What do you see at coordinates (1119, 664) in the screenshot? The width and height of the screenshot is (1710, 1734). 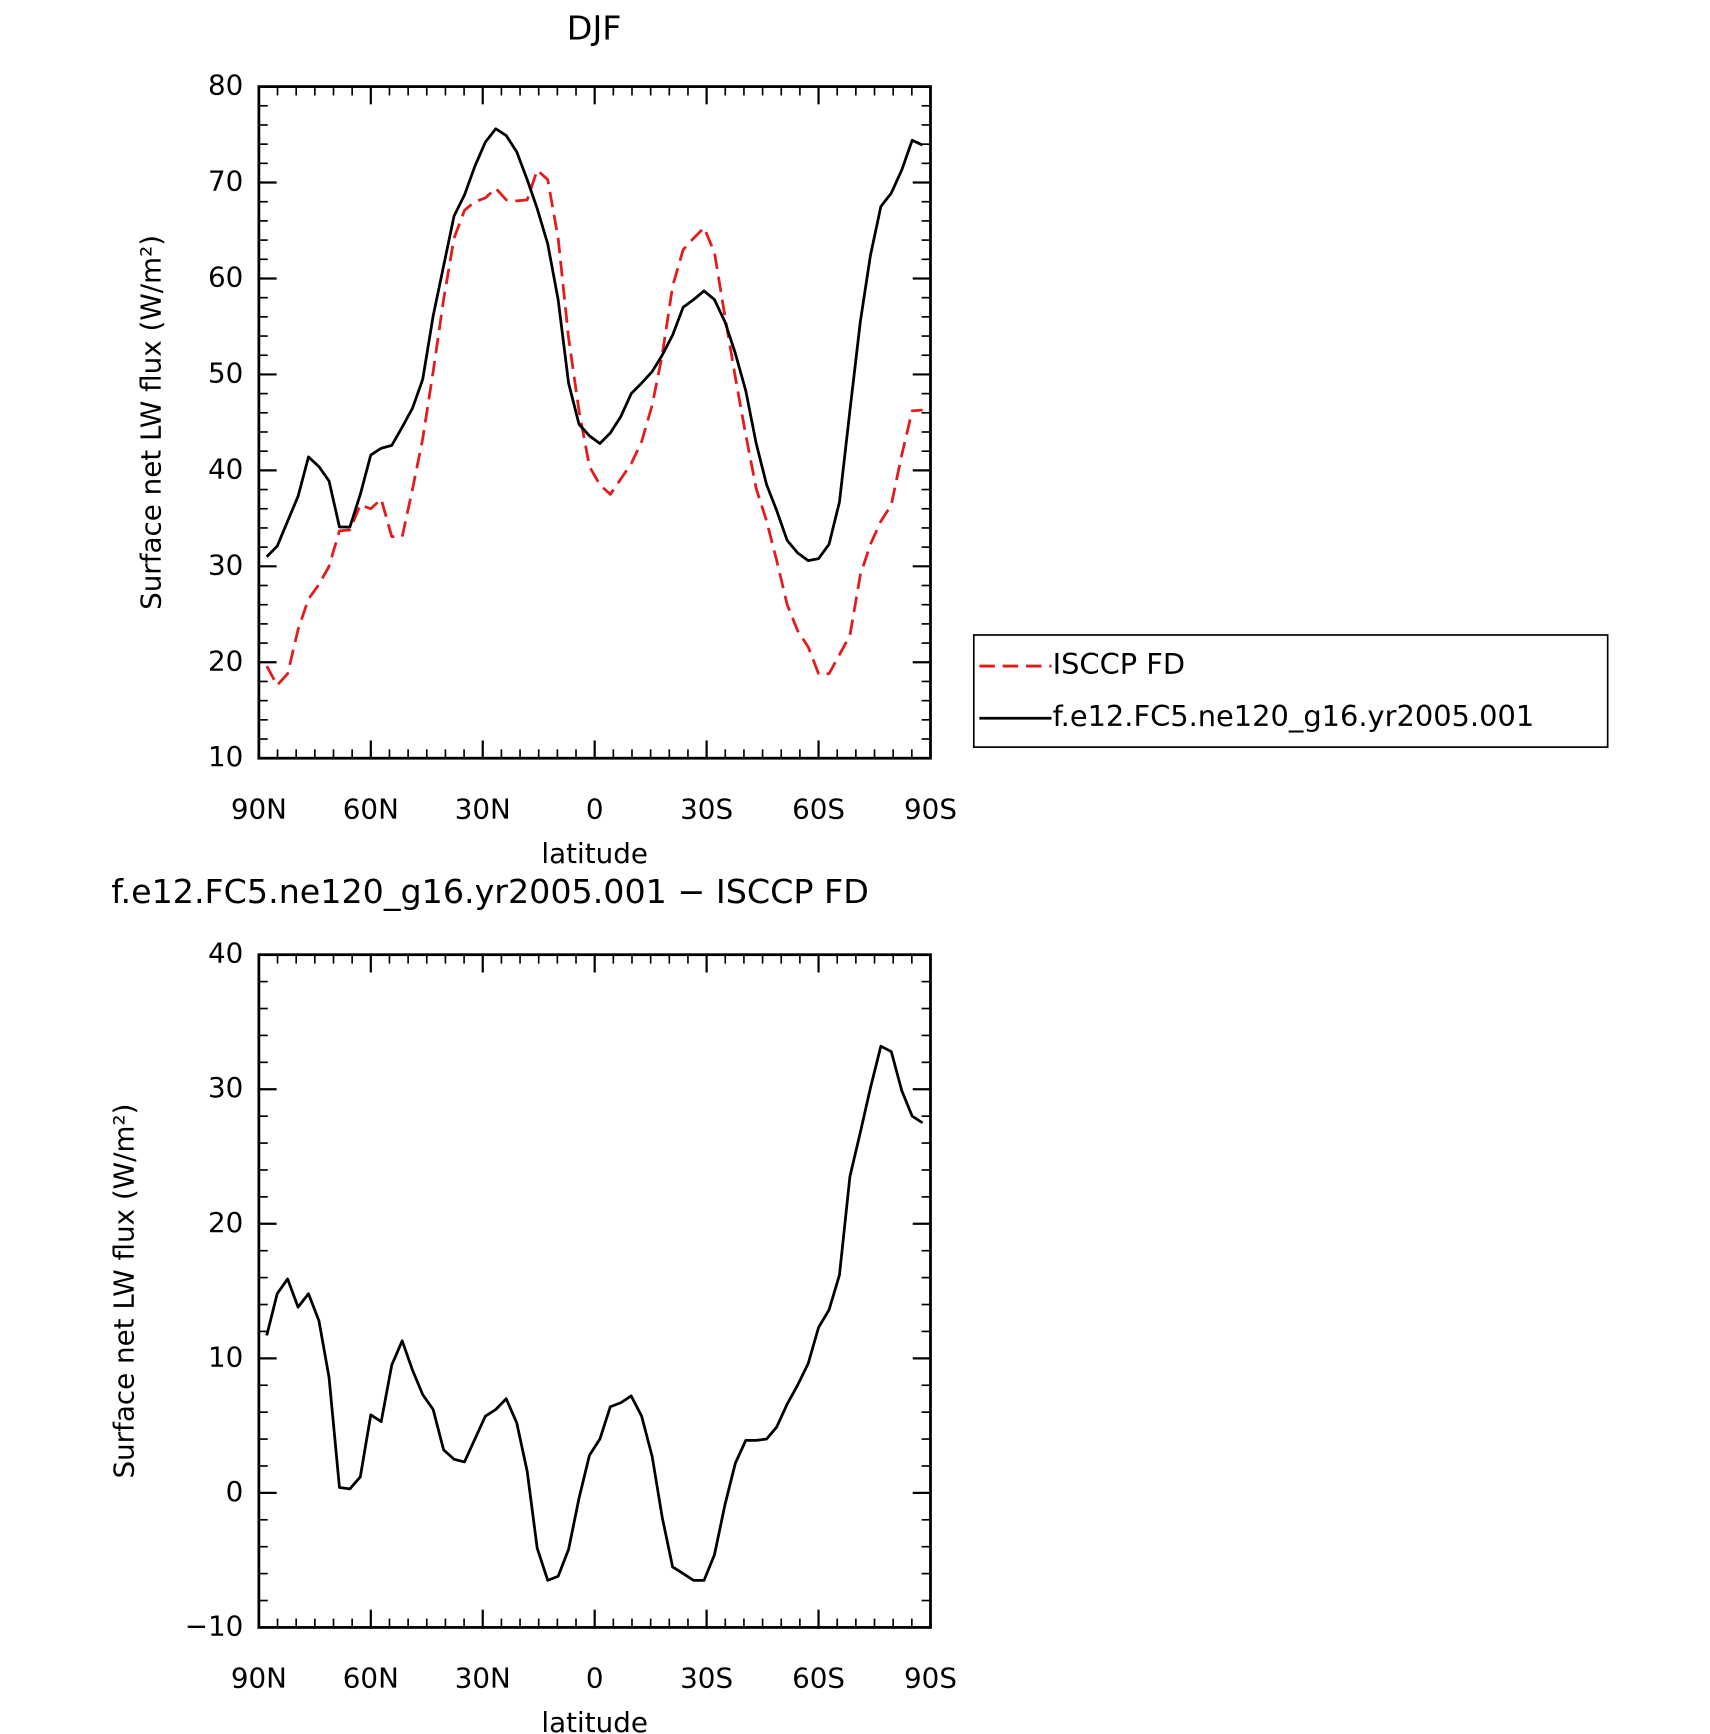 I see `legend-label: ISCCP FD` at bounding box center [1119, 664].